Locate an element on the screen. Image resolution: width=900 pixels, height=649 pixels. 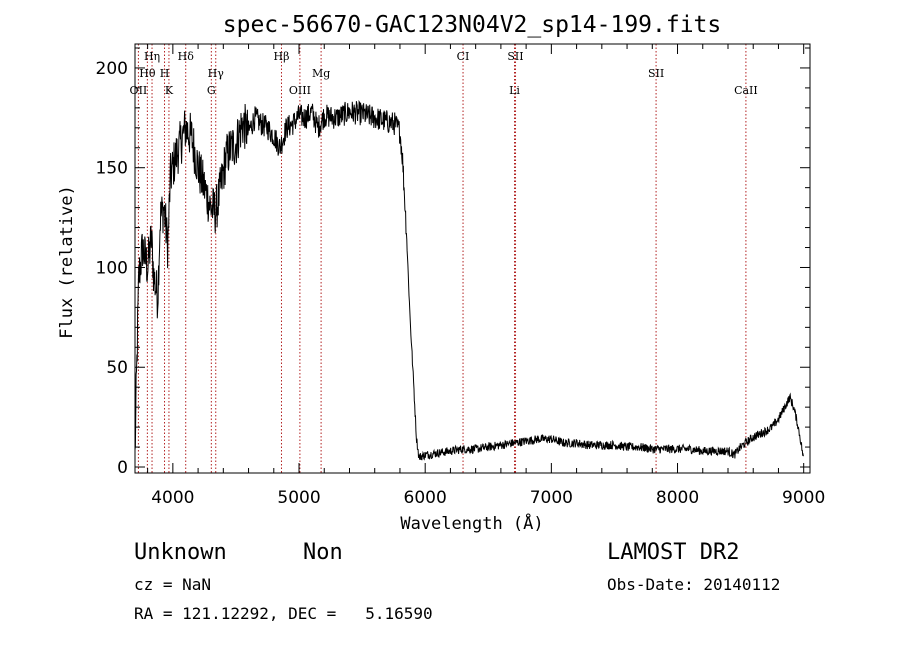
y-axis-label: Flux (relative) is located at coordinates (67, 262).